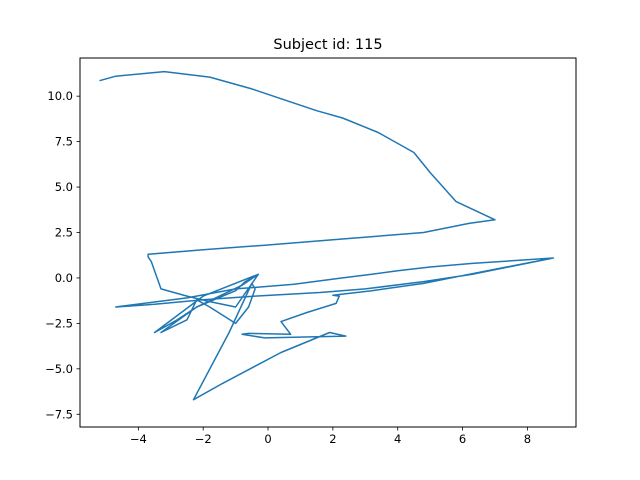  I want to click on y-tick-label: 7.5, so click(64, 142).